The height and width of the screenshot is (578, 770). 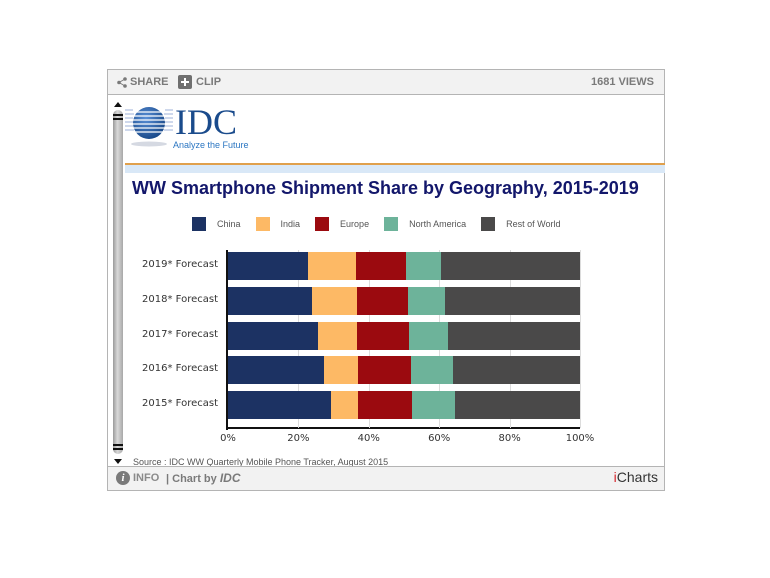 I want to click on logo-wordmark: IDC, so click(x=206, y=122).